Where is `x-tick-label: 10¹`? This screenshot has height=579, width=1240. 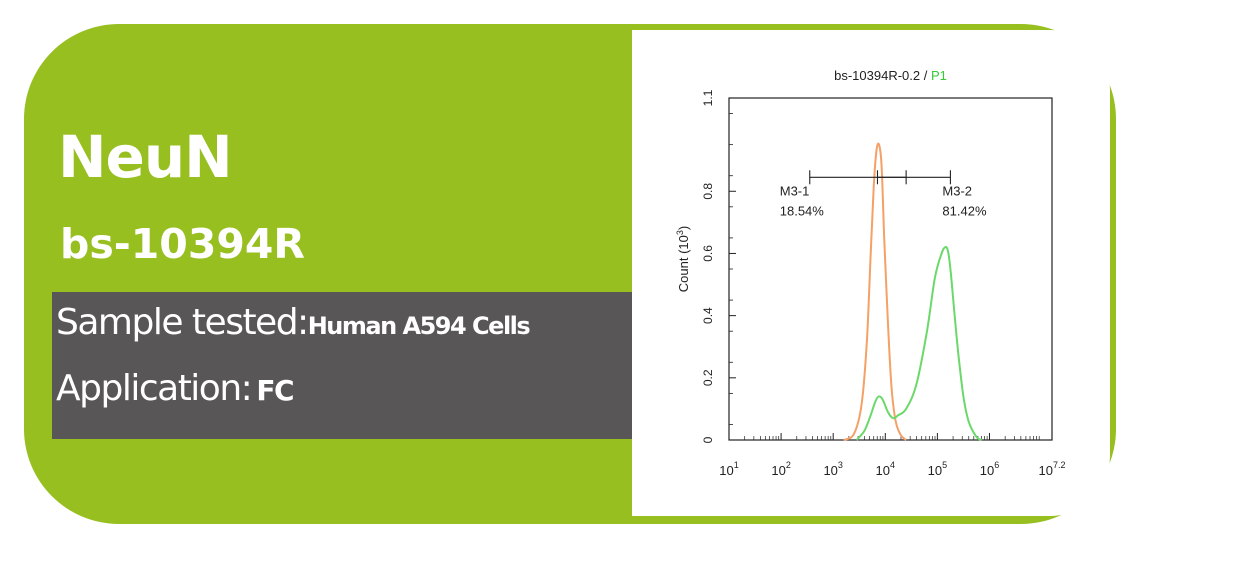
x-tick-label: 10¹ is located at coordinates (728, 469).